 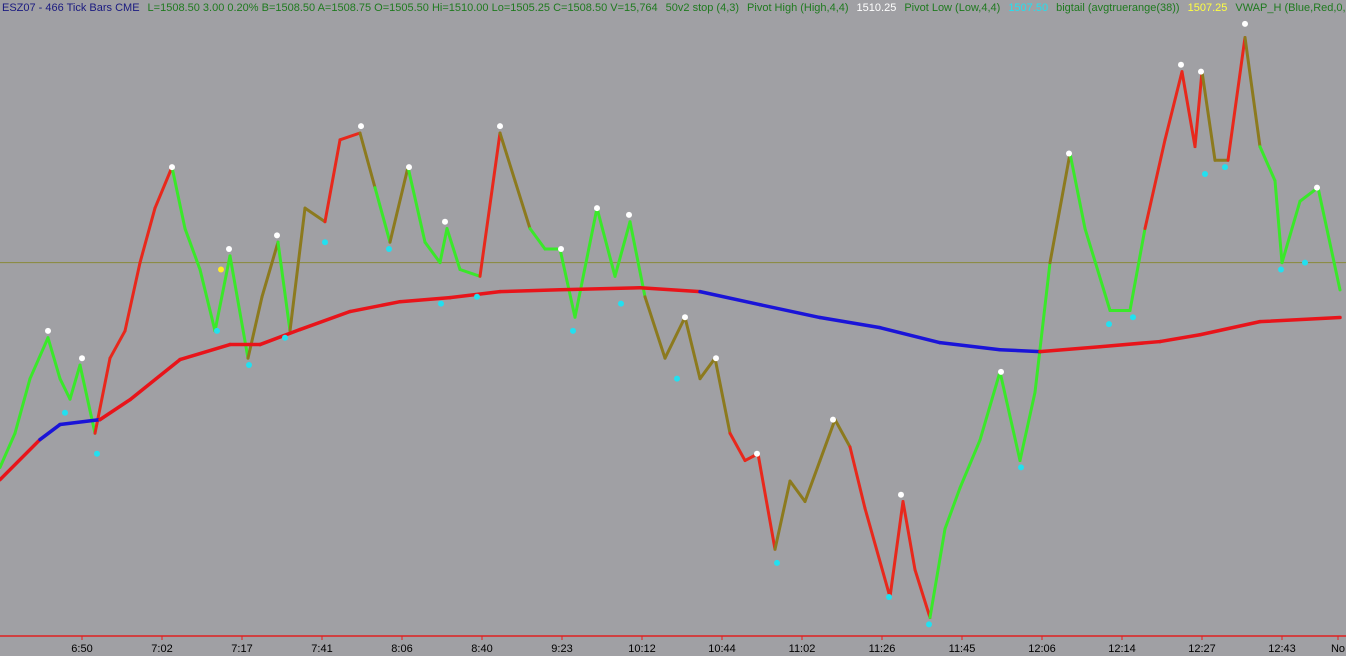 I want to click on x-tick-label: 11:45, so click(x=962, y=649).